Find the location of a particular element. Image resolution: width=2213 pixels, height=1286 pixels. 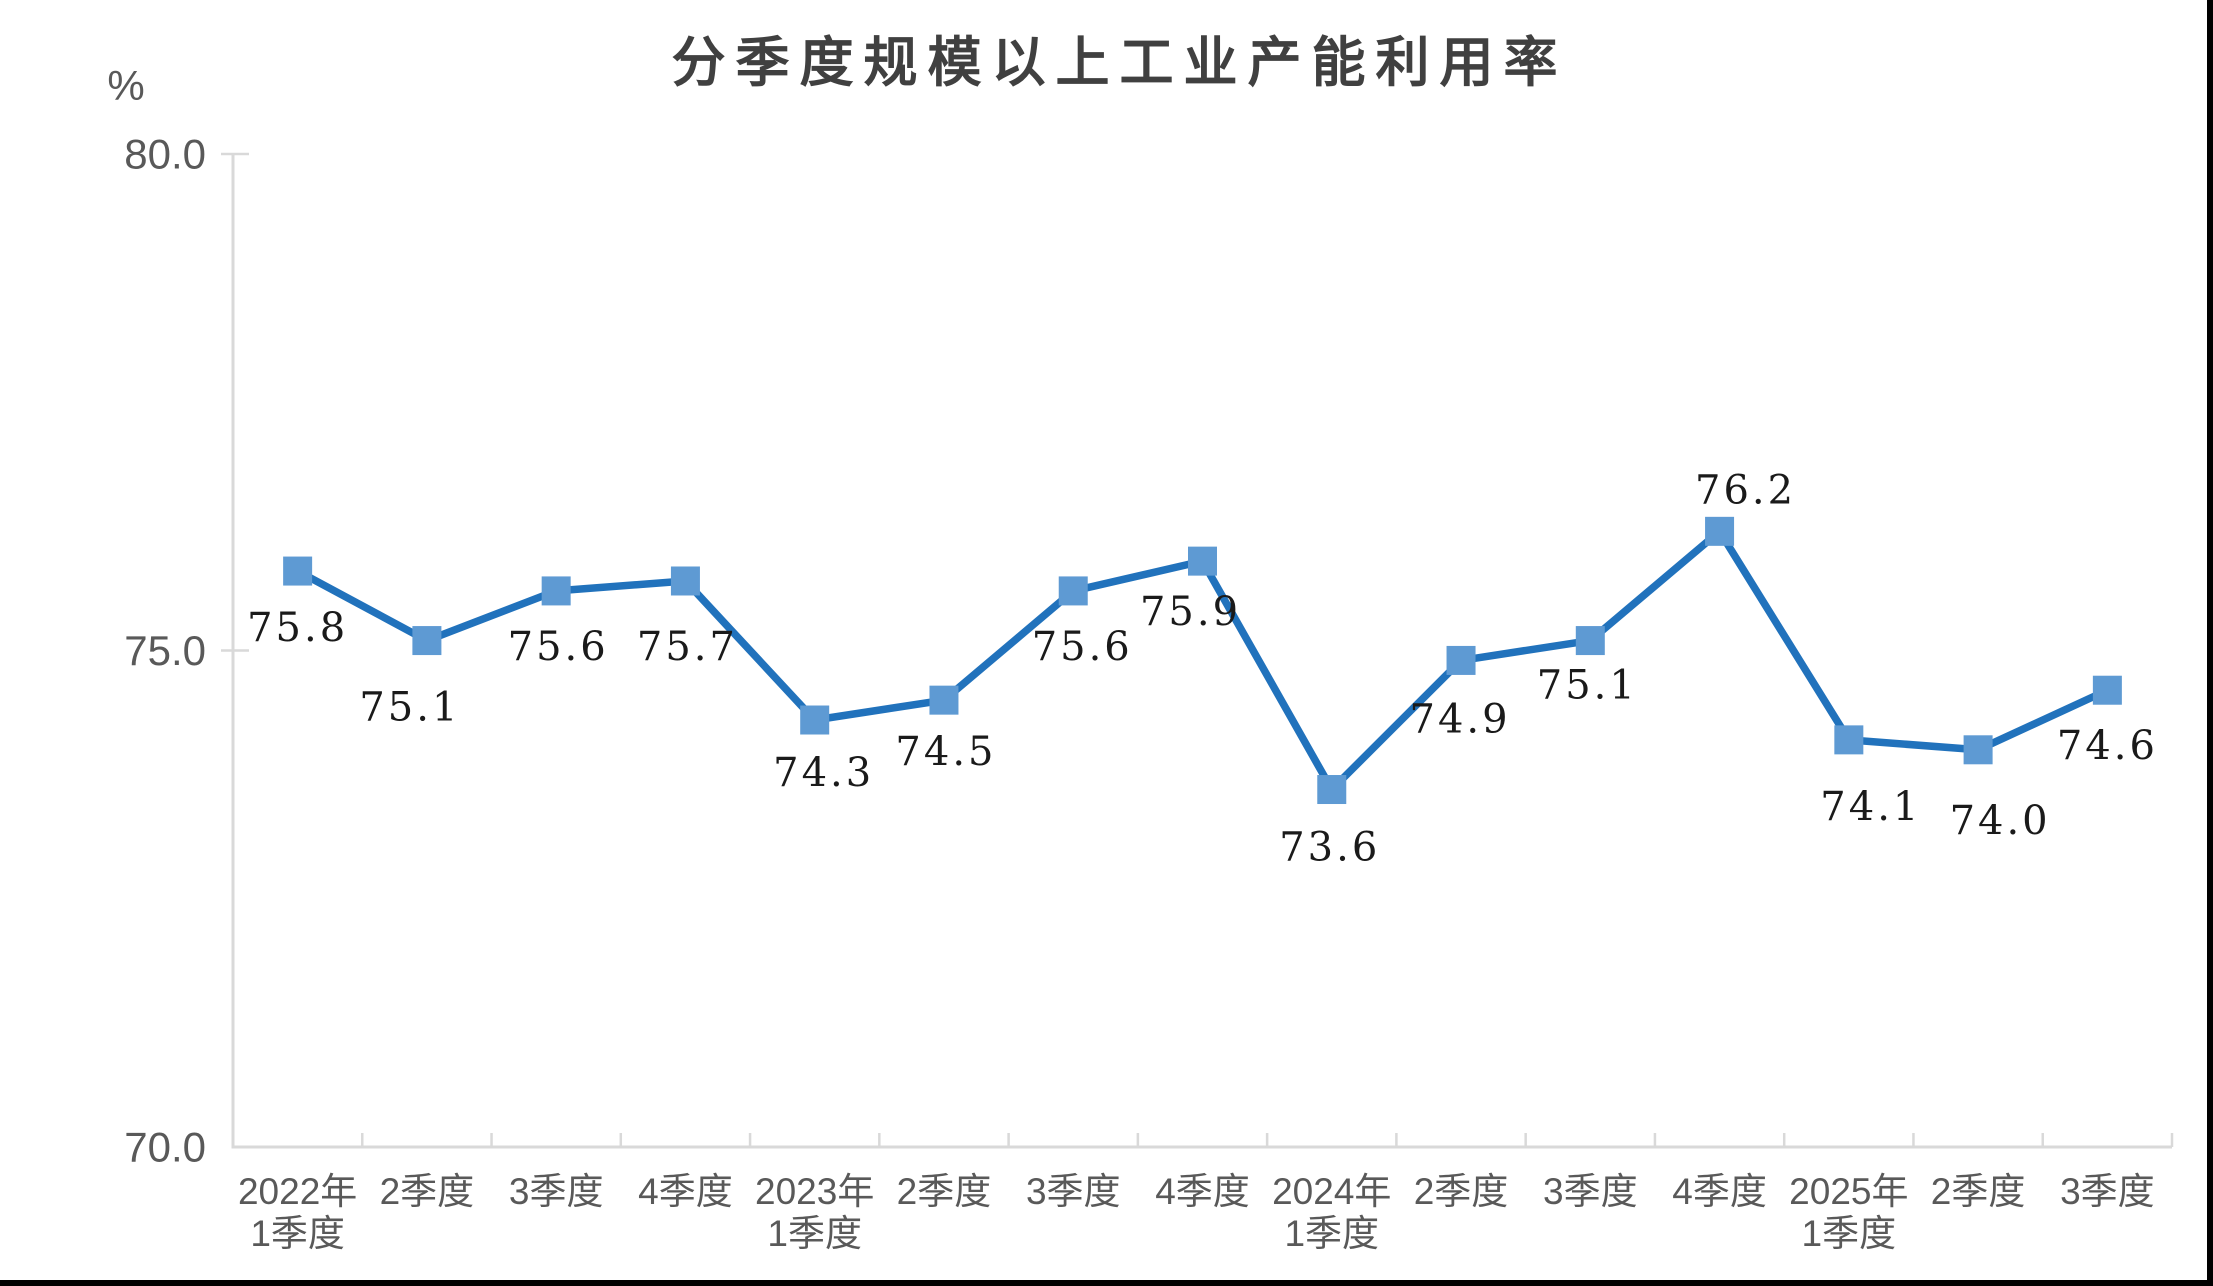

x-tick-label: 2023年 1季度 is located at coordinates (814, 1212).